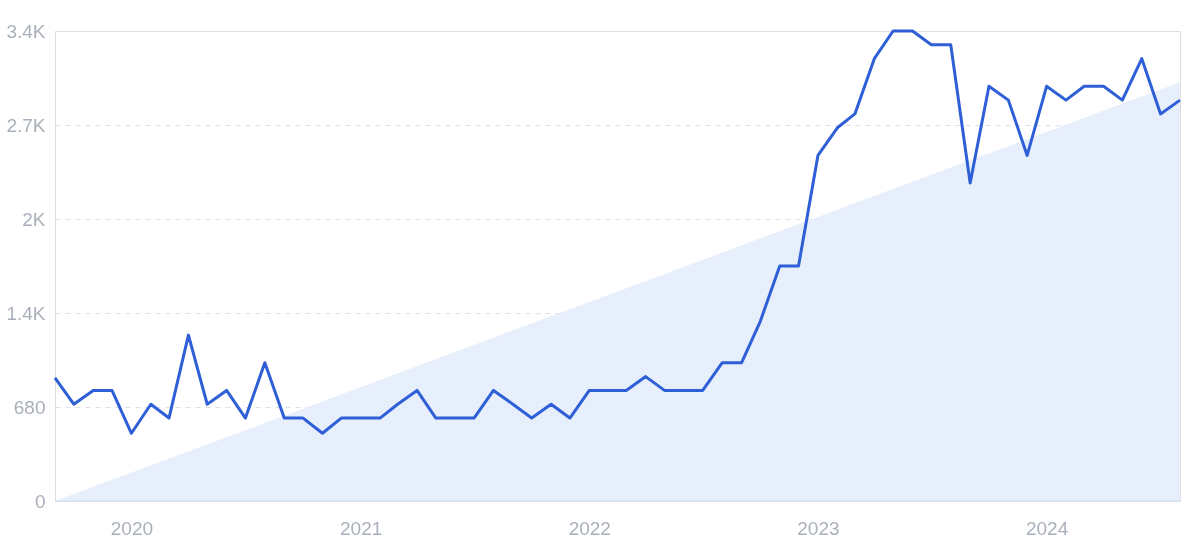 Image resolution: width=1200 pixels, height=560 pixels. Describe the element at coordinates (818, 528) in the screenshot. I see `x-tick-label: 2023` at that location.